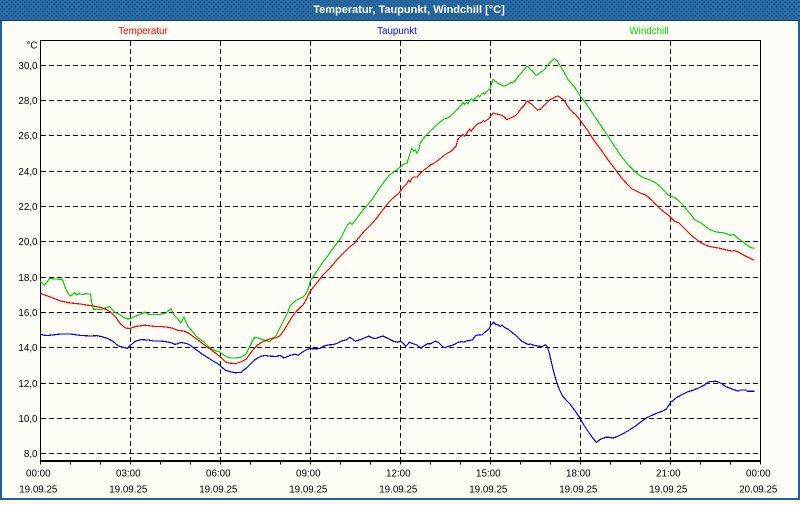 The height and width of the screenshot is (505, 800). Describe the element at coordinates (648, 31) in the screenshot. I see `svg-text: Windchill` at that location.